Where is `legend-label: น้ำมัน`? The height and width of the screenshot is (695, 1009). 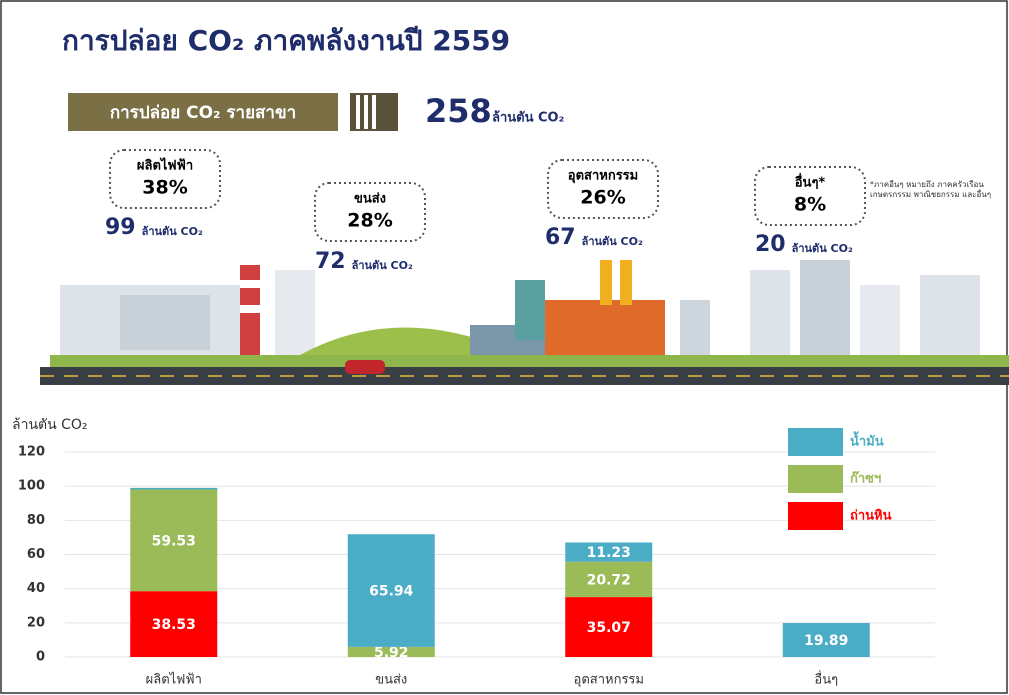
legend-label: น้ำมัน is located at coordinates (867, 440).